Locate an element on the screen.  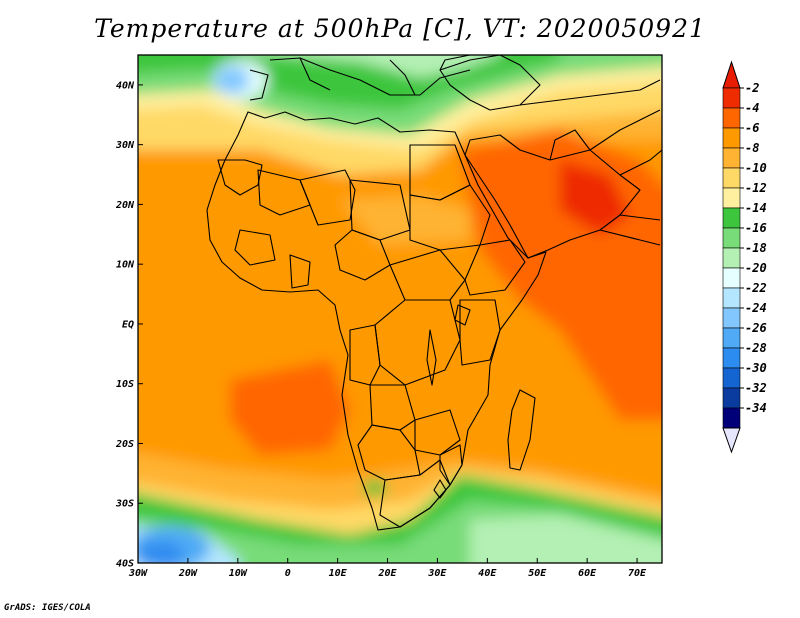
x-tick-label: 30W is located at coordinates (138, 573).